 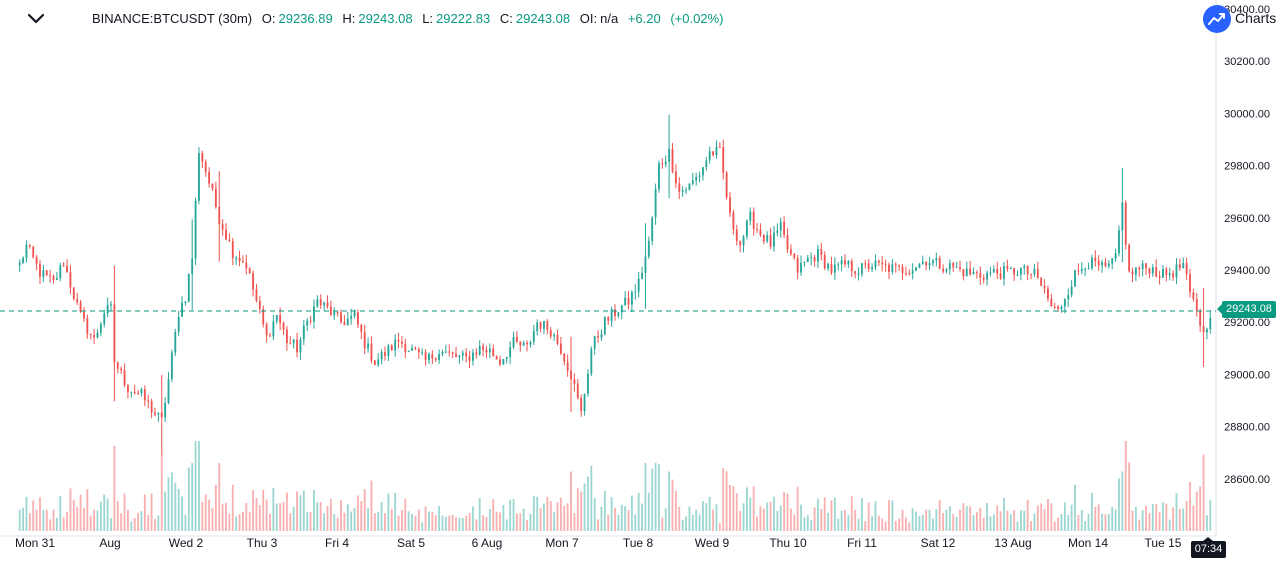 What do you see at coordinates (186, 543) in the screenshot?
I see `x-tick-label: Wed 2` at bounding box center [186, 543].